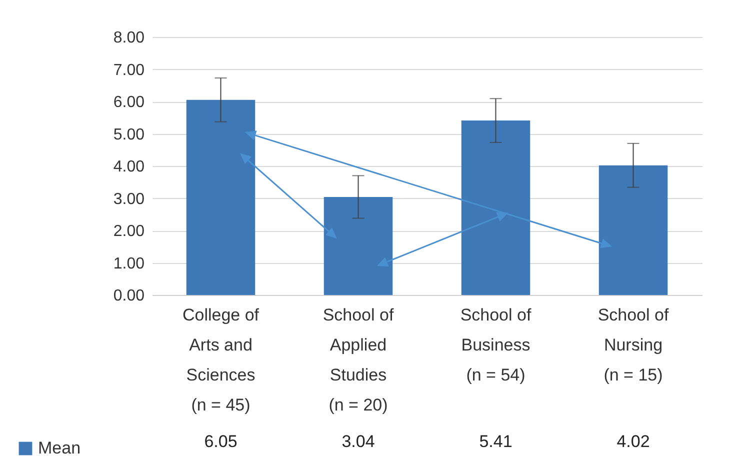  Describe the element at coordinates (633, 441) in the screenshot. I see `data-label: 4.02` at that location.